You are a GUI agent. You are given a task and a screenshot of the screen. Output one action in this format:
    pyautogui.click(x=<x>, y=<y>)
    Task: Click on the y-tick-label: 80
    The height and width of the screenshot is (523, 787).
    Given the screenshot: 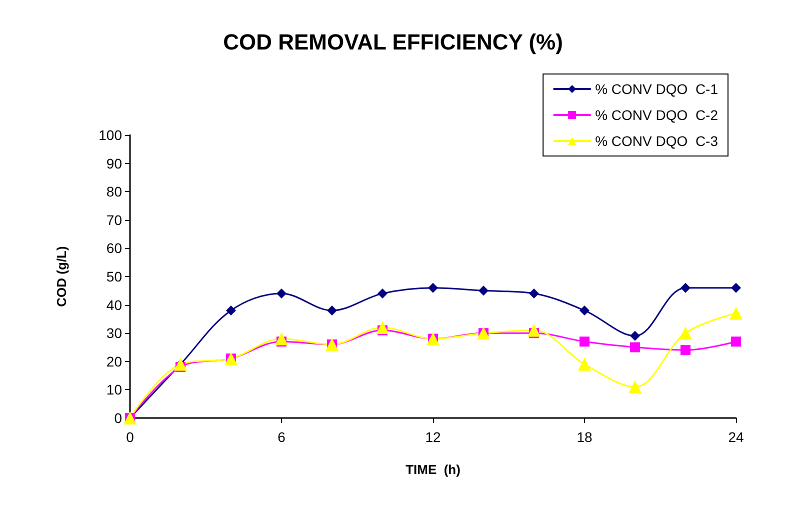 What is the action you would take?
    pyautogui.click(x=114, y=192)
    